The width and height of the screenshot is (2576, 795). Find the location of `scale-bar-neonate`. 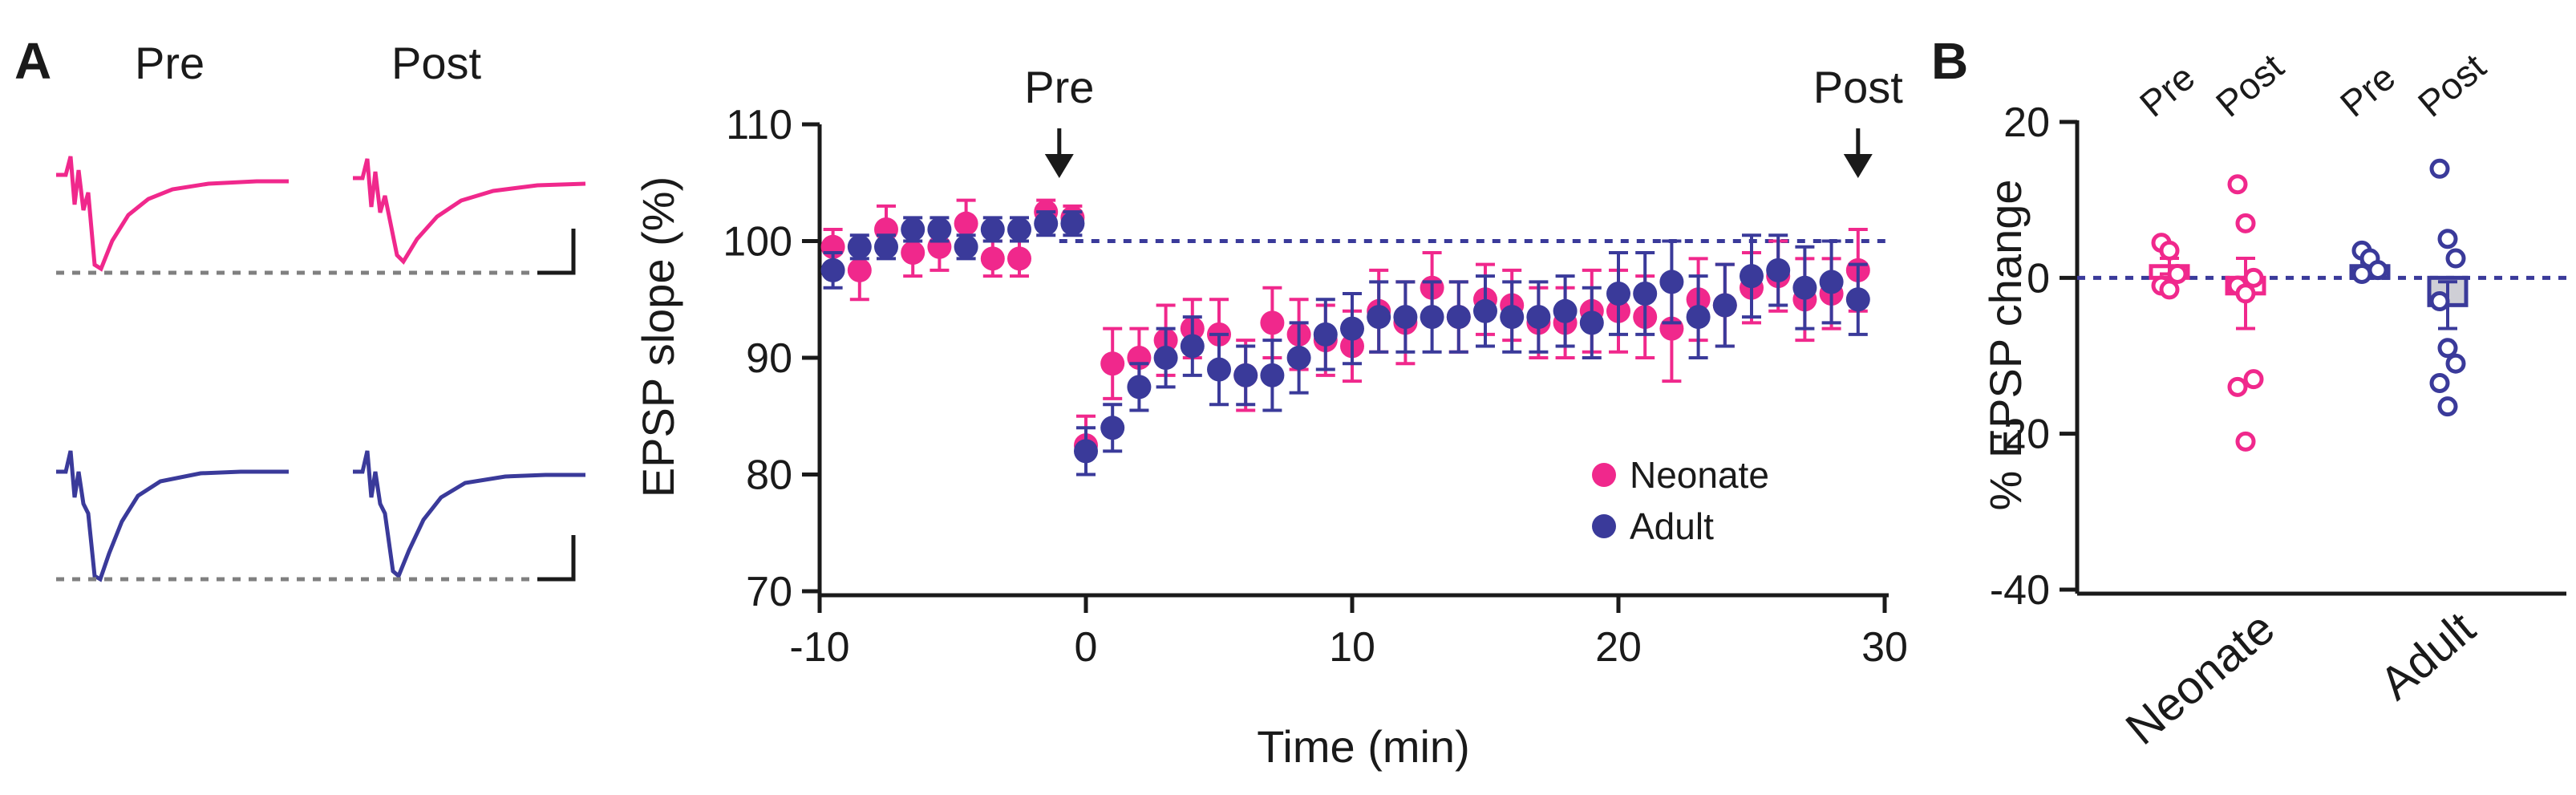

scale-bar-neonate is located at coordinates (557, 252).